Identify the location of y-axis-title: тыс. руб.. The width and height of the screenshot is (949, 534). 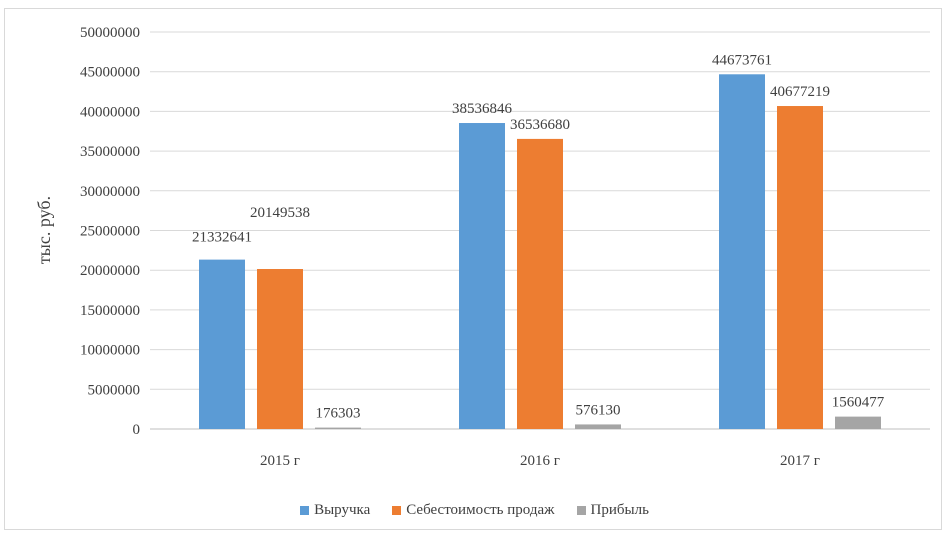
(44, 230).